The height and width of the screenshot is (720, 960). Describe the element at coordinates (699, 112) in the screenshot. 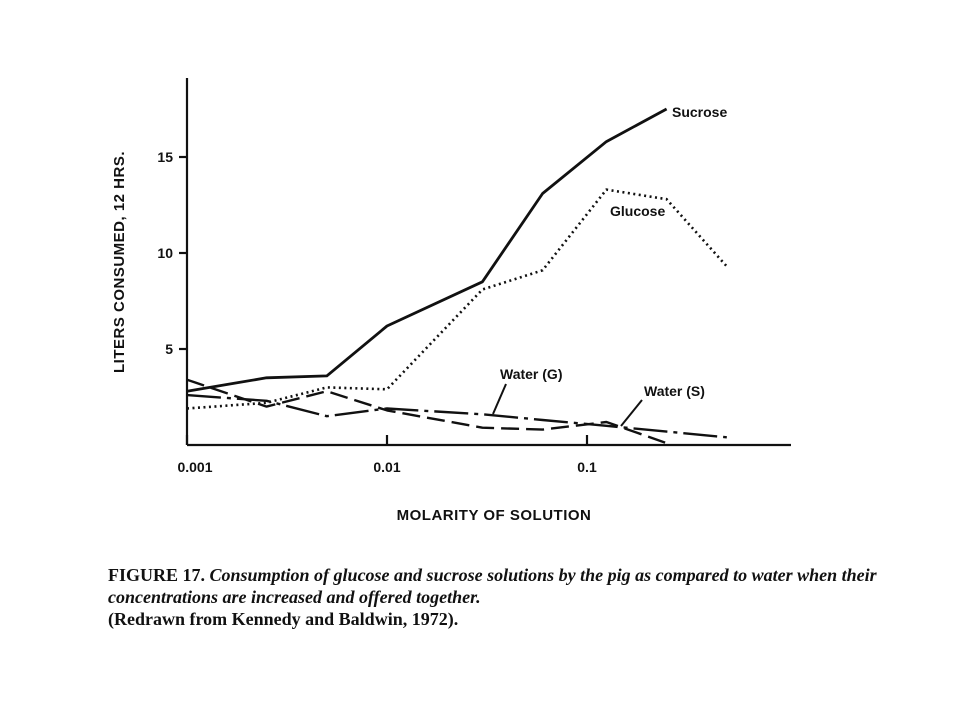

I see `series-label-sucrose: Sucrose` at that location.